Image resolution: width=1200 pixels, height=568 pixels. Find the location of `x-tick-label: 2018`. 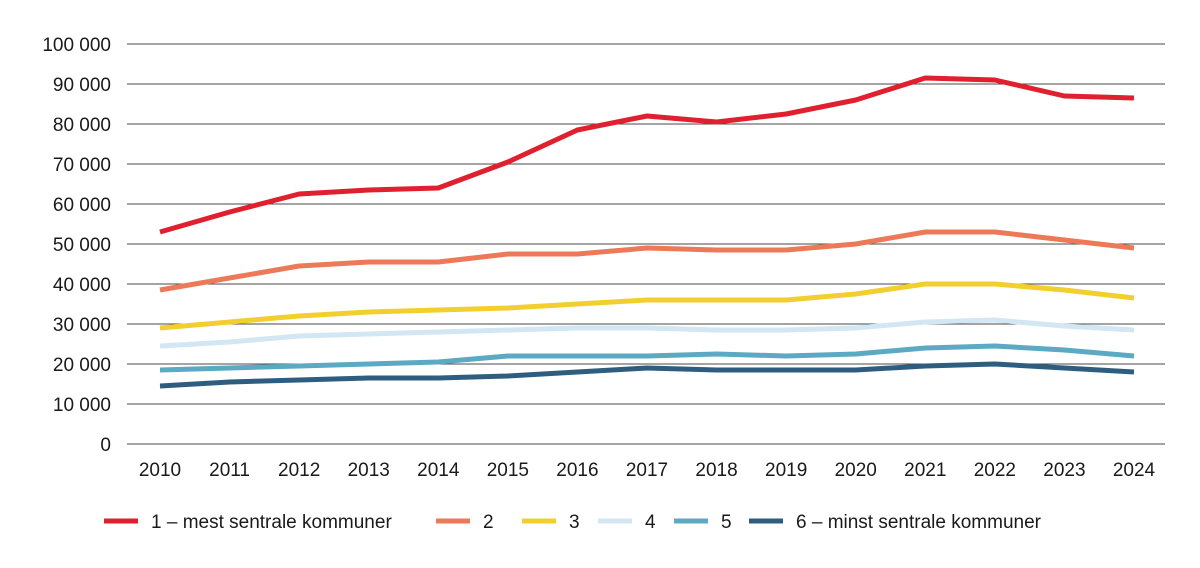

x-tick-label: 2018 is located at coordinates (716, 470).